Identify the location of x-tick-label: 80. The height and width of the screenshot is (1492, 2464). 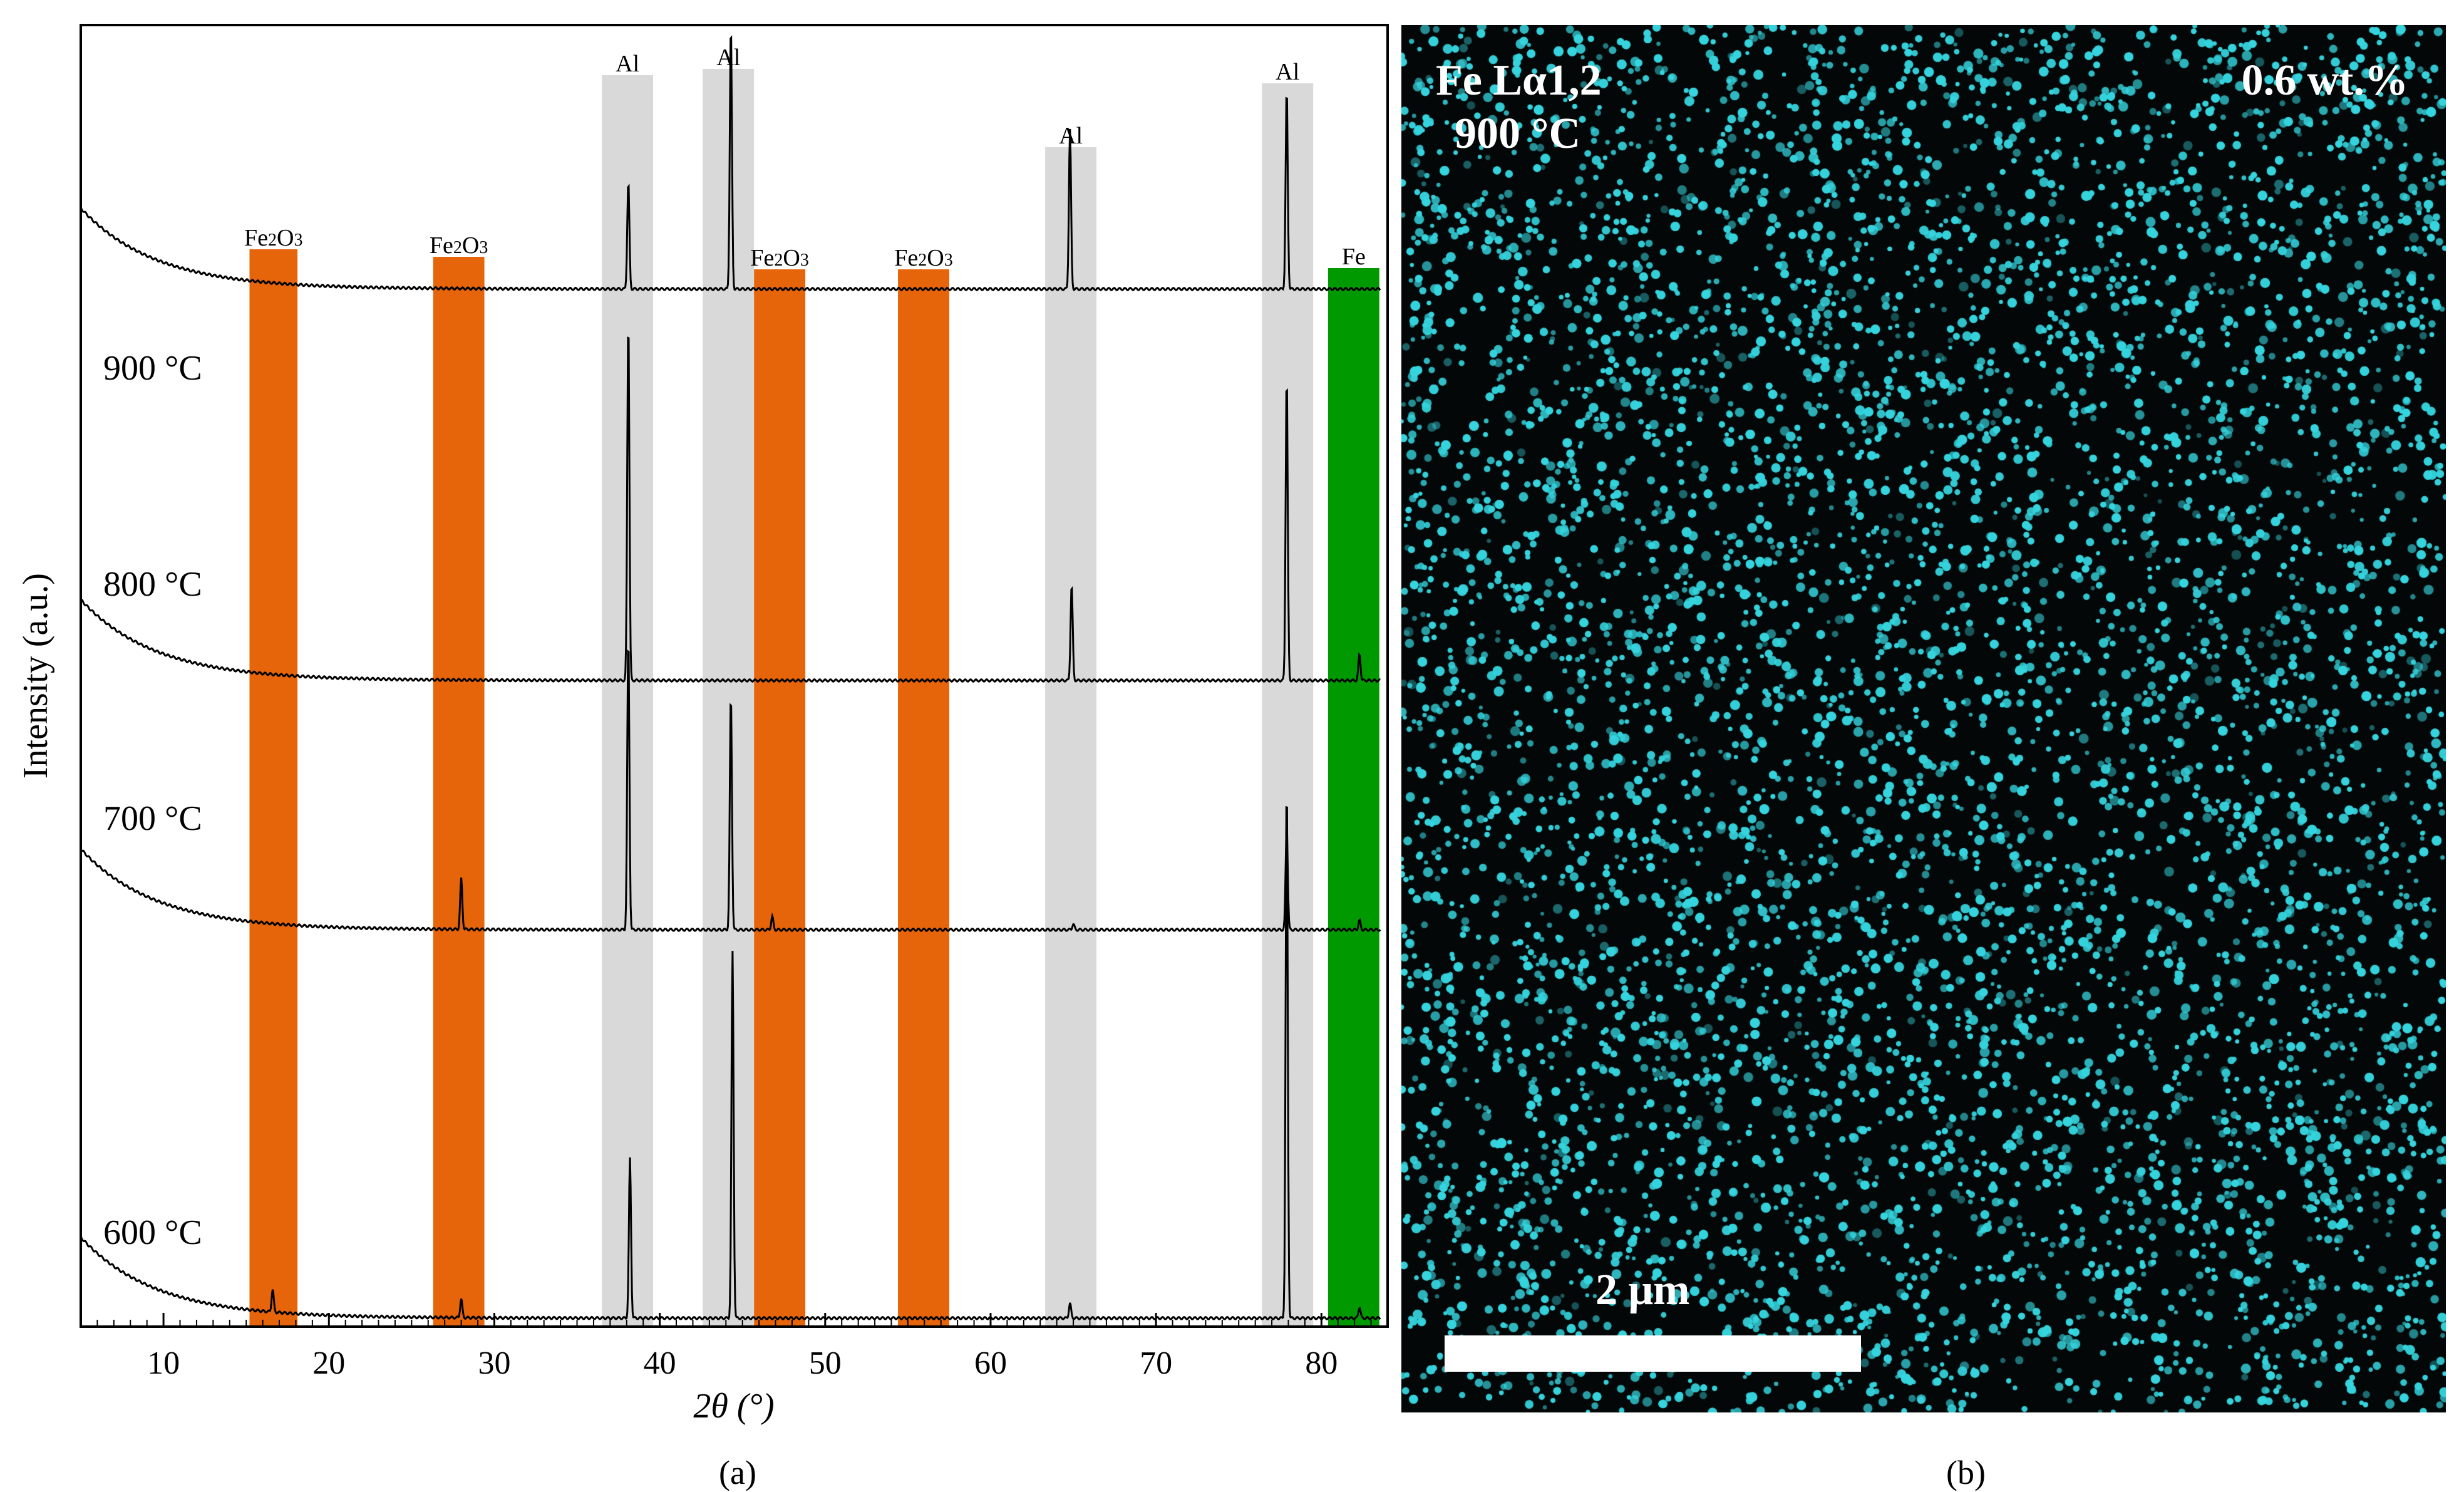
(1321, 1363).